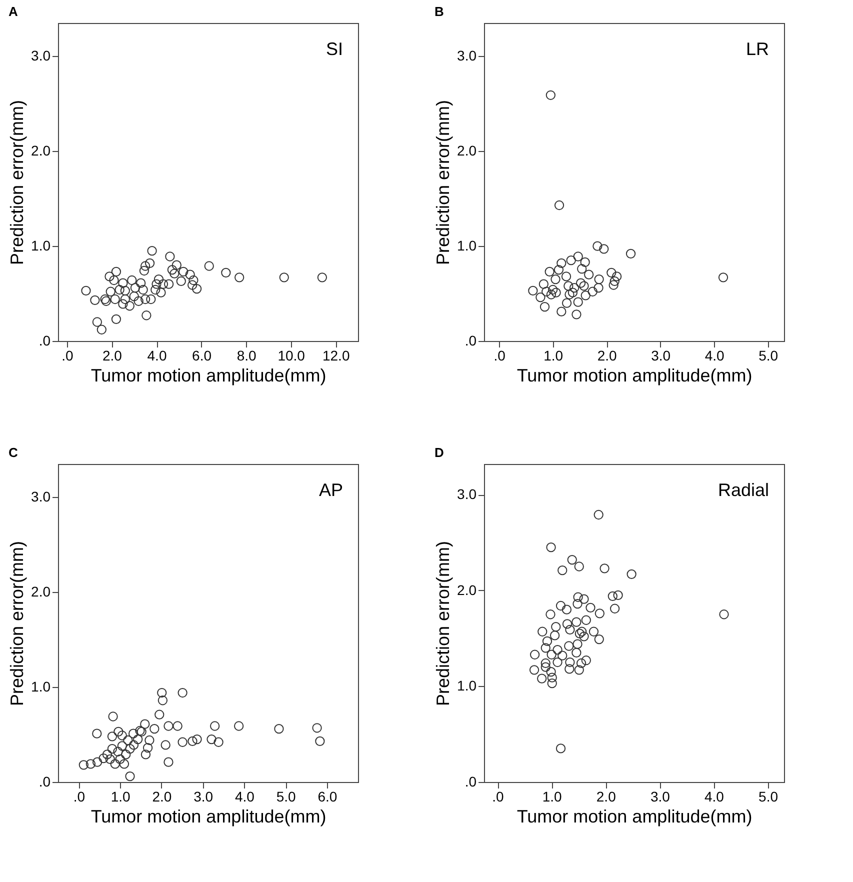 The height and width of the screenshot is (882, 853). What do you see at coordinates (13, 452) in the screenshot?
I see `chart-title: C` at bounding box center [13, 452].